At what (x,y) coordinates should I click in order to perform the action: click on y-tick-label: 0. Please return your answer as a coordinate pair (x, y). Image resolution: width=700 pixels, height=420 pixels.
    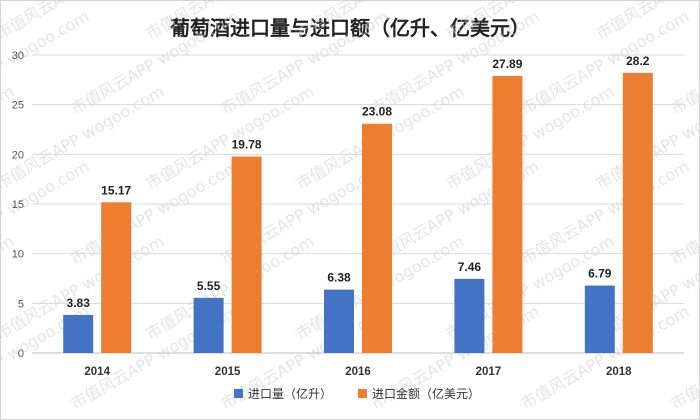
    Looking at the image, I should click on (21, 354).